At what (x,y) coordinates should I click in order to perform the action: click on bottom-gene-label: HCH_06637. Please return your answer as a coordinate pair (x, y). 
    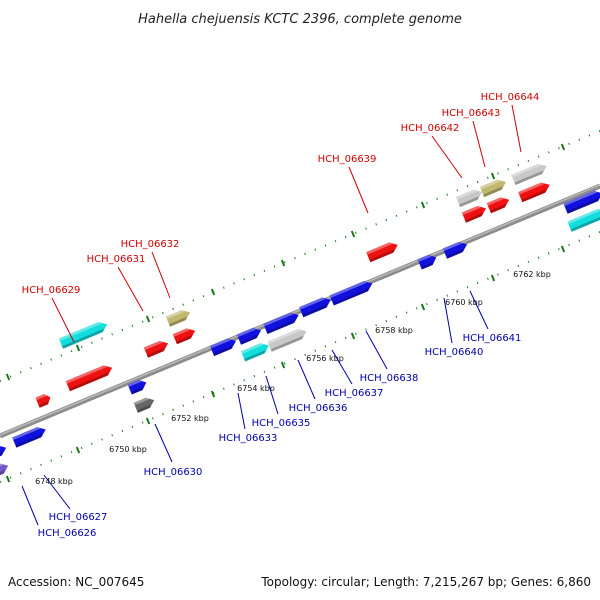
    Looking at the image, I should click on (354, 393).